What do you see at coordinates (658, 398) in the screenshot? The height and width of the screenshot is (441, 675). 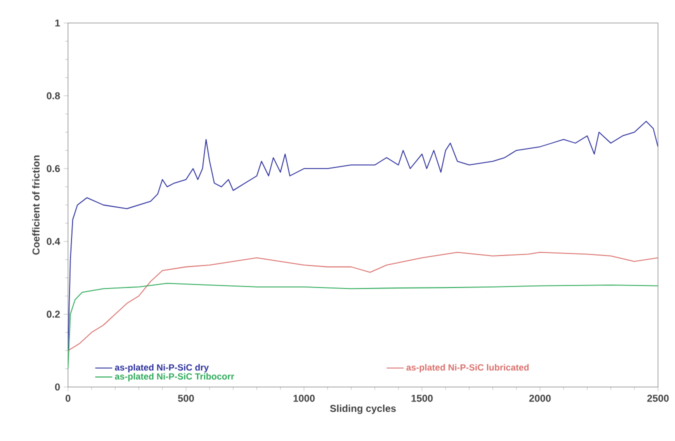 I see `x-tick-label: 2500` at bounding box center [658, 398].